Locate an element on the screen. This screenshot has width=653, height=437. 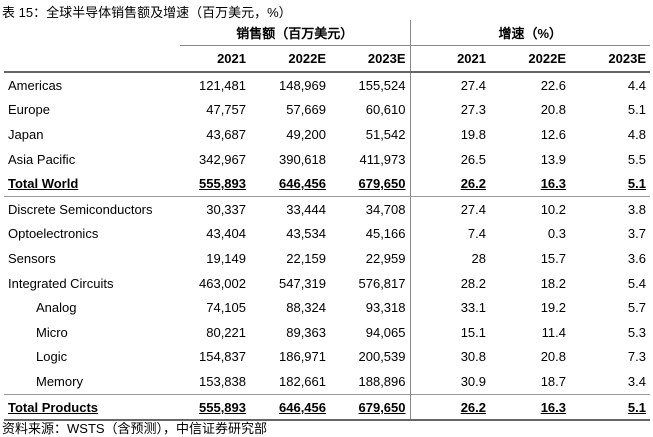
table-row: Europe 47,757 57,669 60,610 27.3 20.8 5.1 is located at coordinates (327, 110).